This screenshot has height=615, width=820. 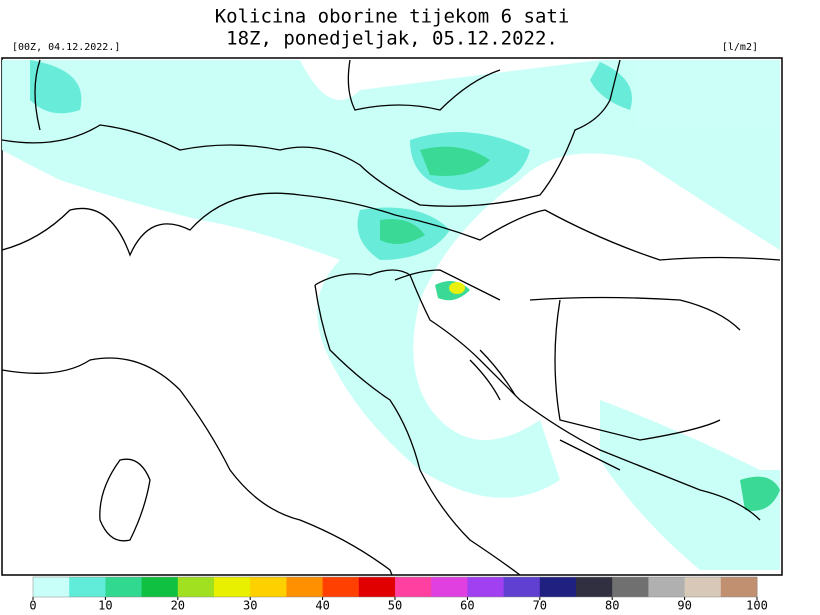 I want to click on colorbar-tick-label: 70, so click(x=540, y=606).